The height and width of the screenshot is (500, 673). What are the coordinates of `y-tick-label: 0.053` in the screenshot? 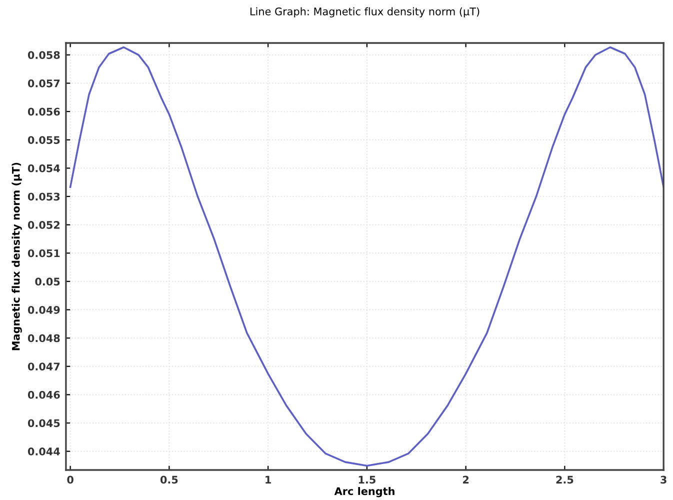 It's located at (44, 196).